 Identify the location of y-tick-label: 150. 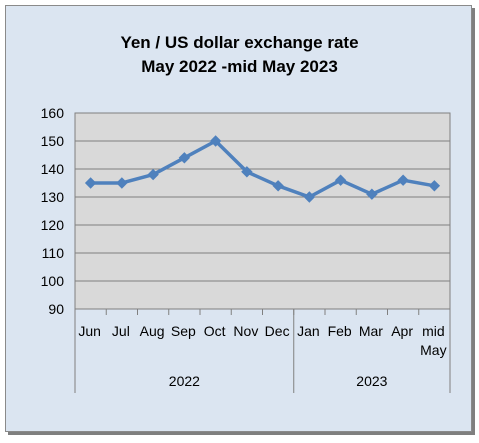
(53, 141).